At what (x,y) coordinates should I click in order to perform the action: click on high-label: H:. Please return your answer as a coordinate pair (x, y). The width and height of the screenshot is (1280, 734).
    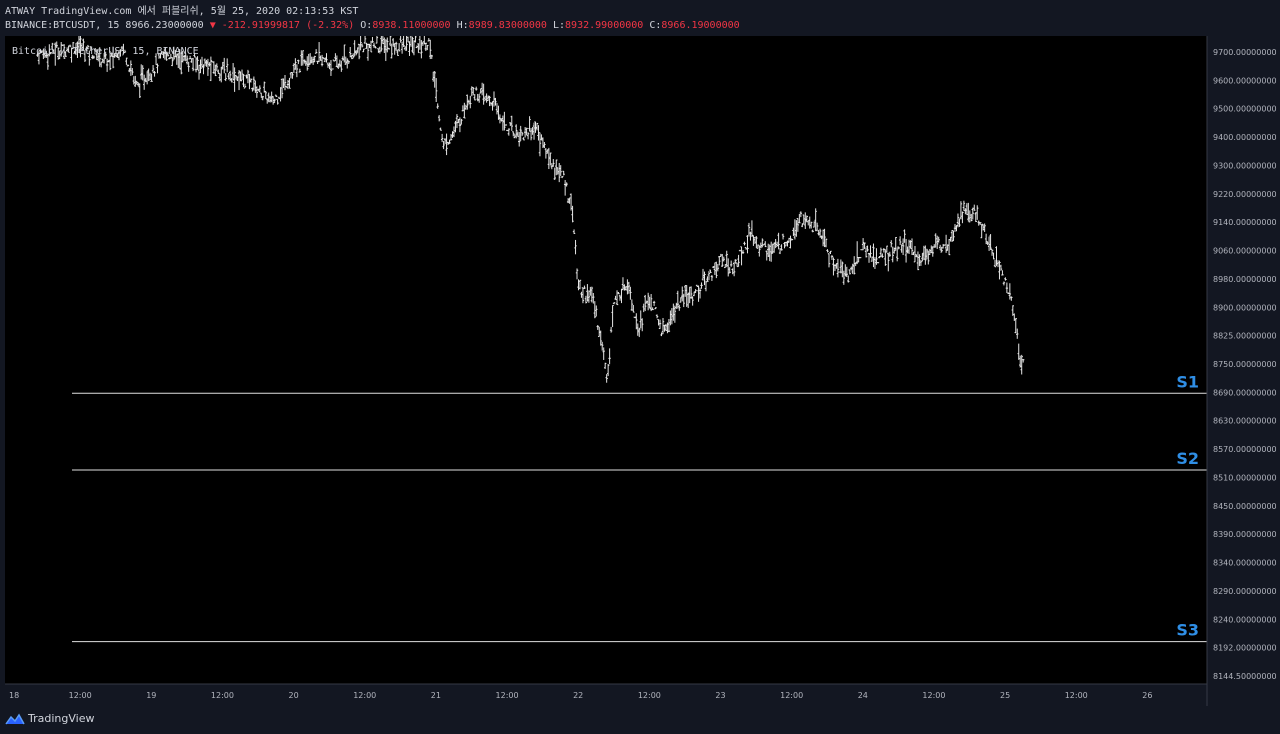
    Looking at the image, I should click on (462, 25).